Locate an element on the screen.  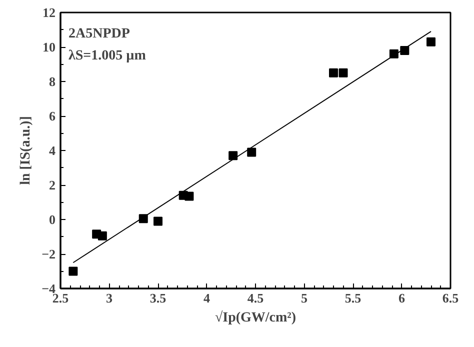
y-tick-label: 10 is located at coordinates (49, 47).